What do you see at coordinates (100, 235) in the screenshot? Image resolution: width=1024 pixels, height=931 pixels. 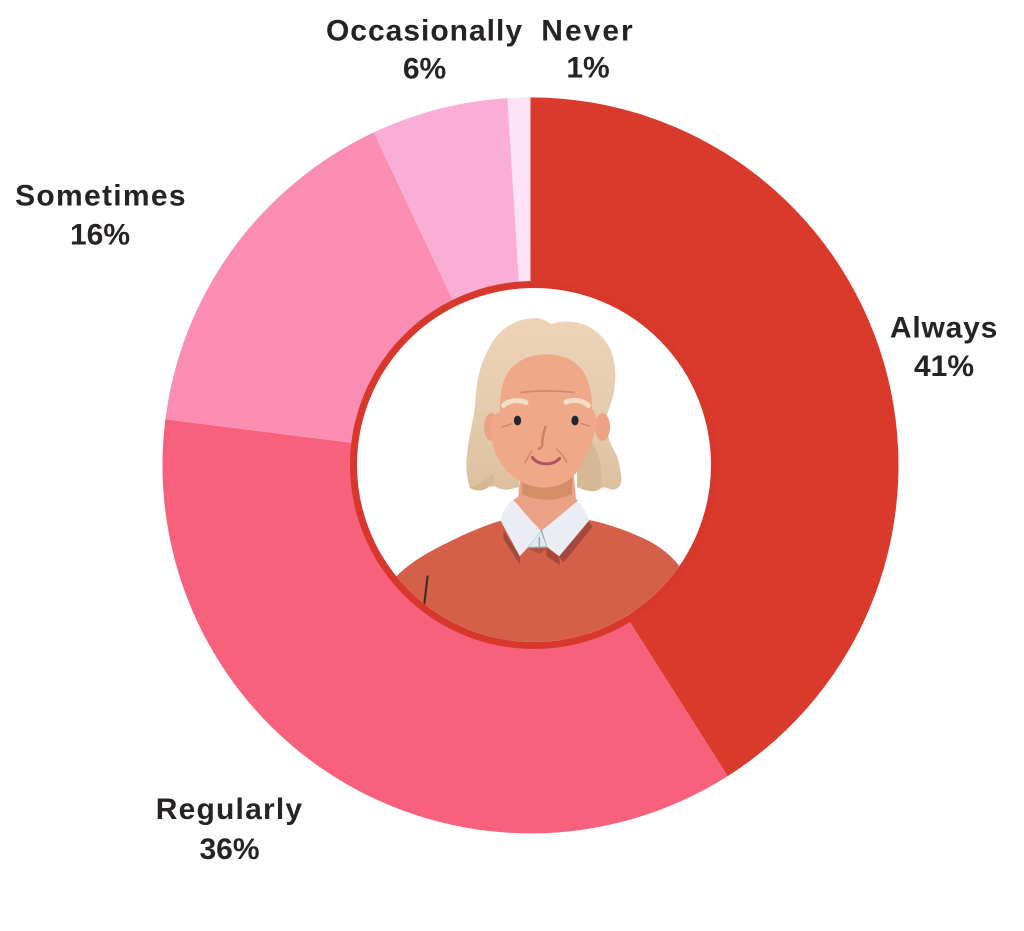 I see `svg-text: 16%` at bounding box center [100, 235].